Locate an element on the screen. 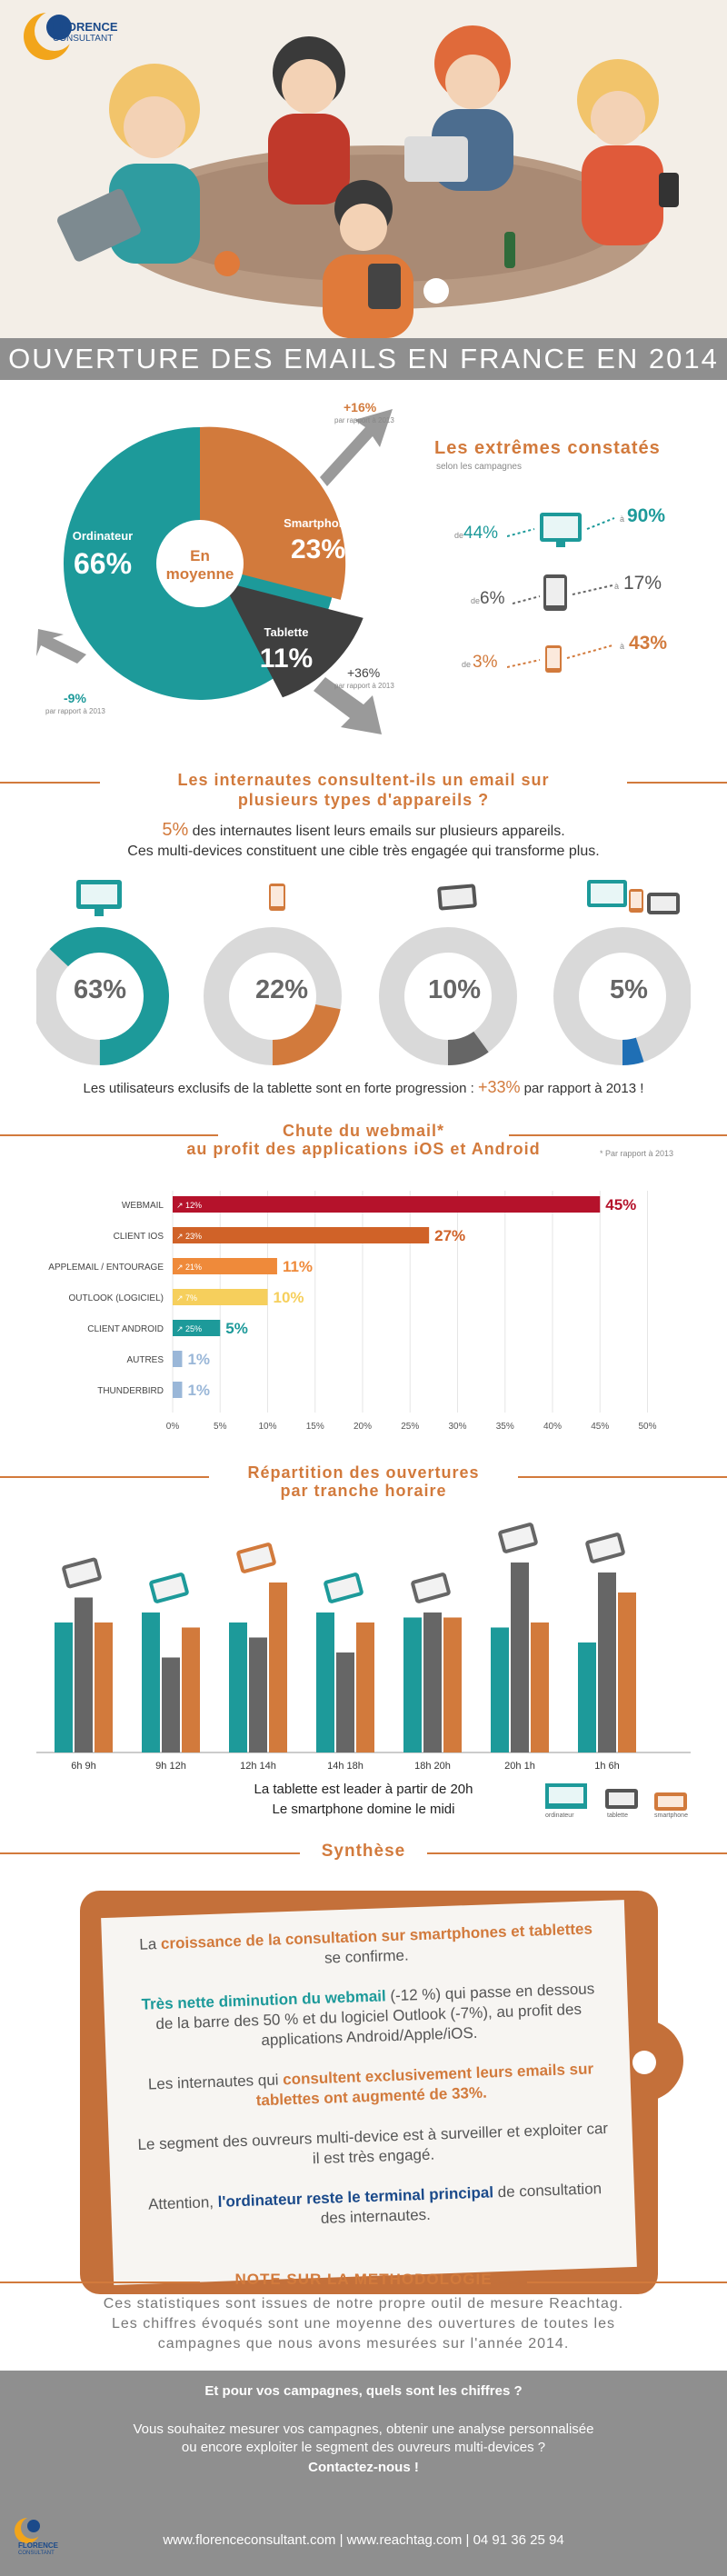 The image size is (727, 2576). brand-logo: FLORENCE CONSULTANT is located at coordinates (70, 45).